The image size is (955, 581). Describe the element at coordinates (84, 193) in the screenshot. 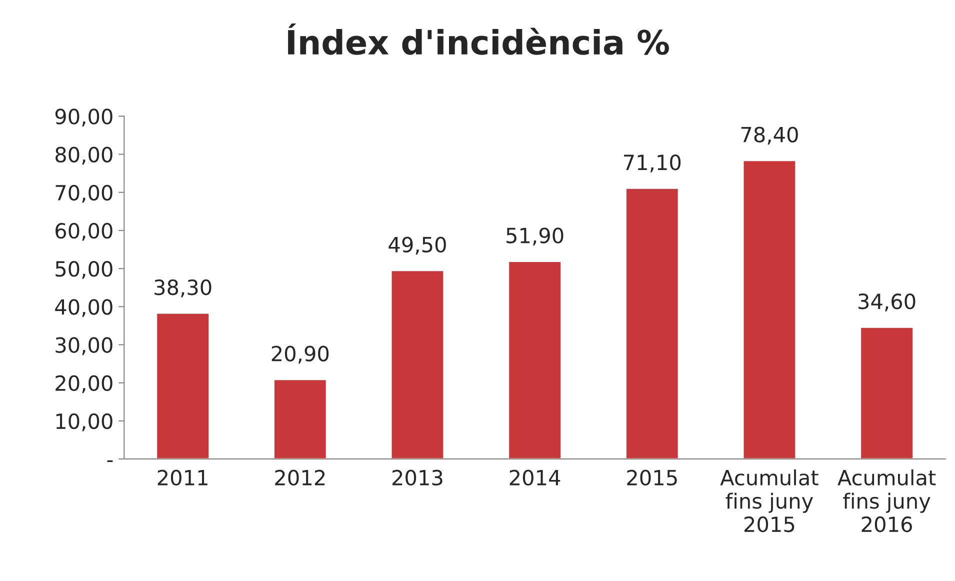

I see `y-tick-label: 70,00` at that location.